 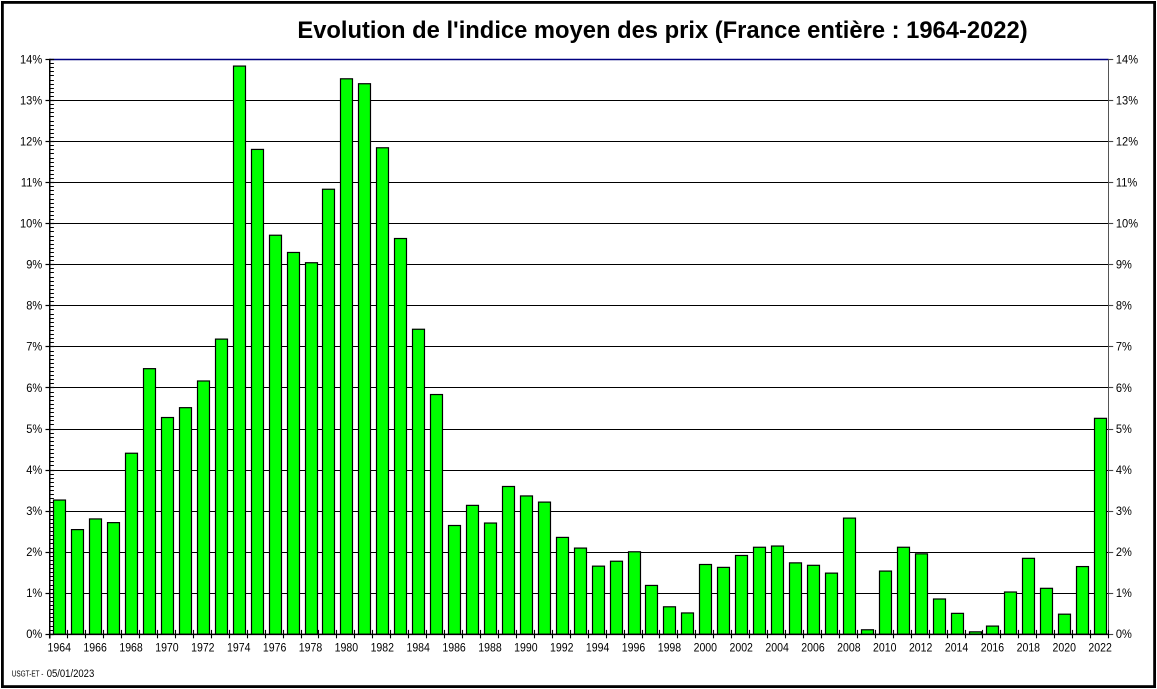 I want to click on svg-text: 1972, so click(x=202, y=648).